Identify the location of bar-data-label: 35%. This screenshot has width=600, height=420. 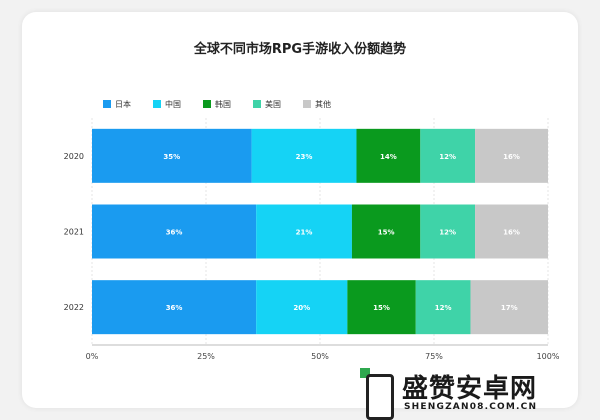
(171, 157).